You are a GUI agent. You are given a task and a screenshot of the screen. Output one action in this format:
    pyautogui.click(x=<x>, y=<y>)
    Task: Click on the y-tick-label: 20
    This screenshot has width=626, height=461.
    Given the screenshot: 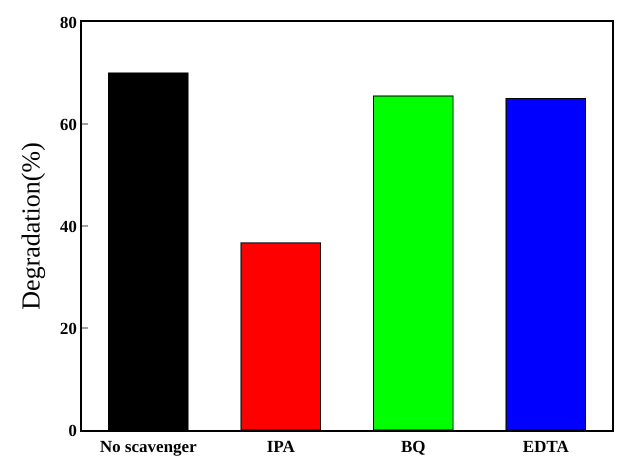 What is the action you would take?
    pyautogui.click(x=68, y=328)
    